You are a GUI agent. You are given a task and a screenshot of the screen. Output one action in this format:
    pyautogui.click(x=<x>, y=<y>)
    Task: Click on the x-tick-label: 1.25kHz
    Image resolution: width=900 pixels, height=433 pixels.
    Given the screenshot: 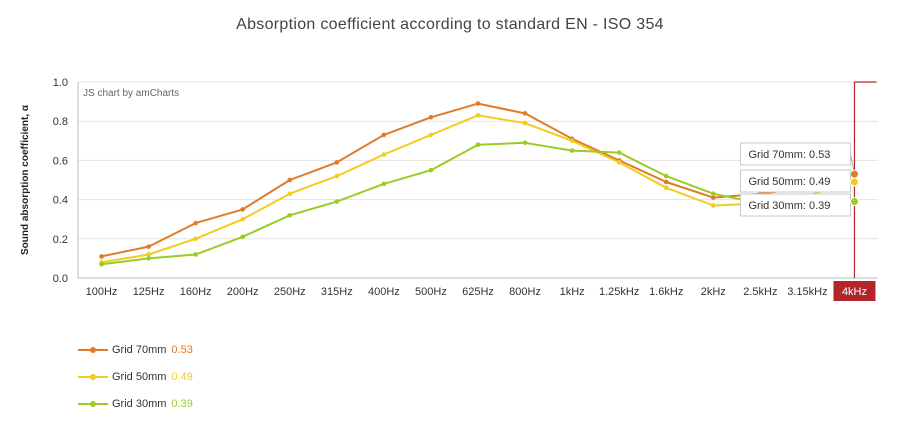 What is the action you would take?
    pyautogui.click(x=619, y=292)
    